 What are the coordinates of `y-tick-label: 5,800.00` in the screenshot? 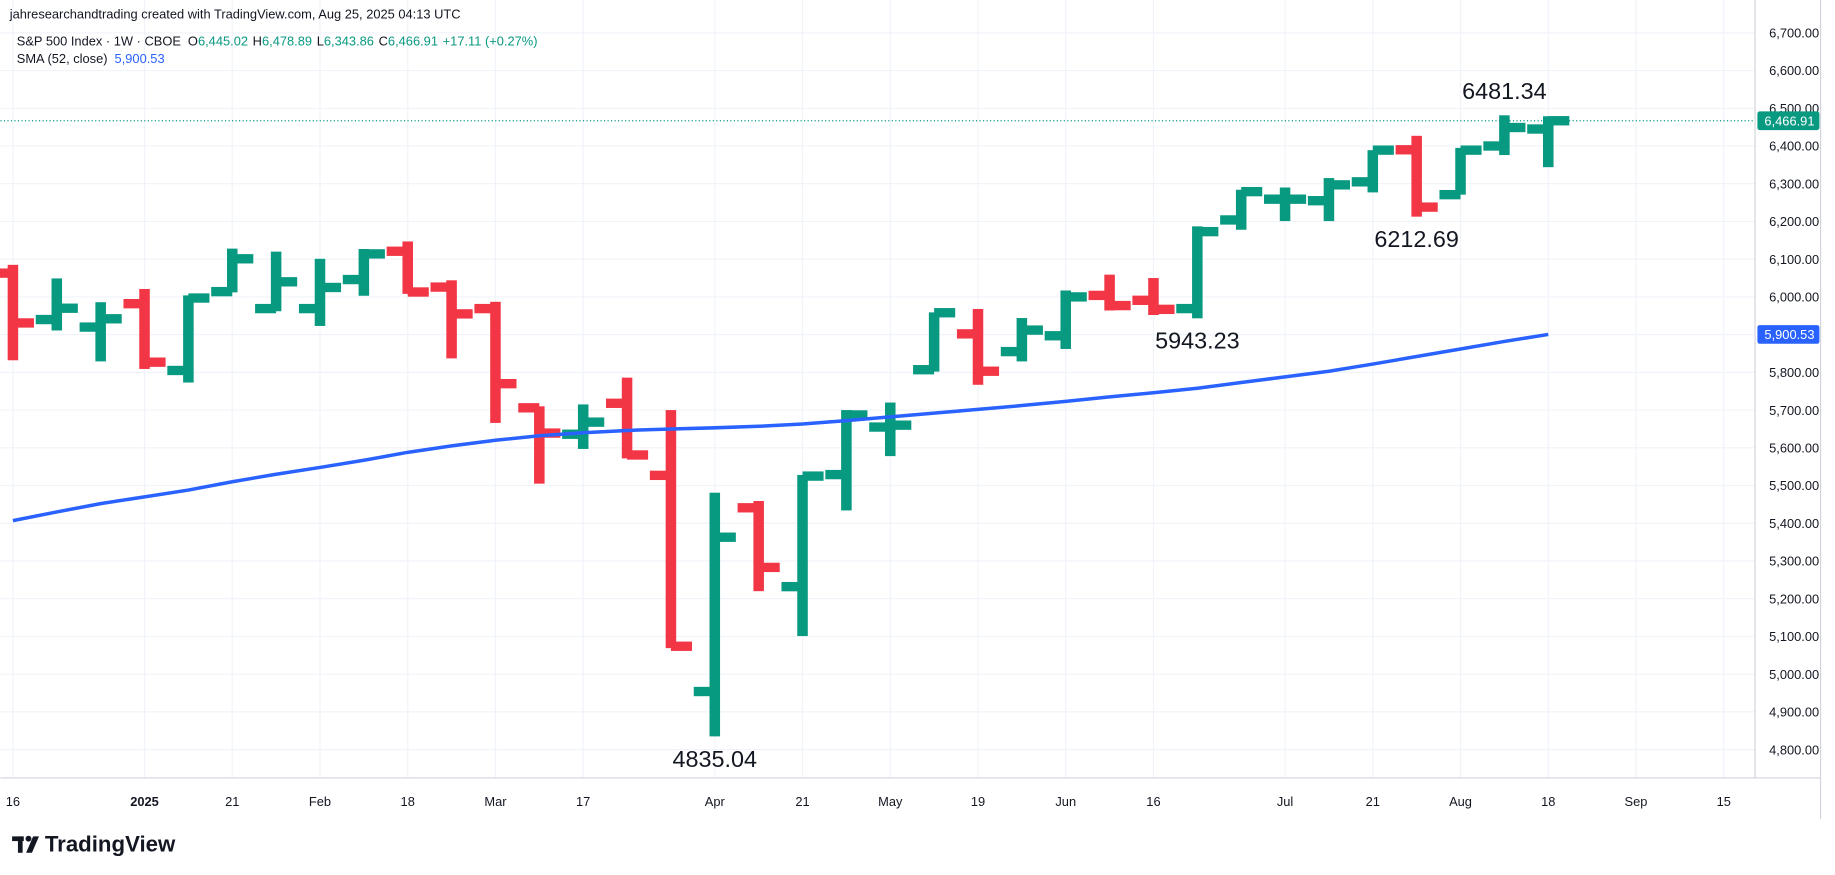 It's located at (1794, 372).